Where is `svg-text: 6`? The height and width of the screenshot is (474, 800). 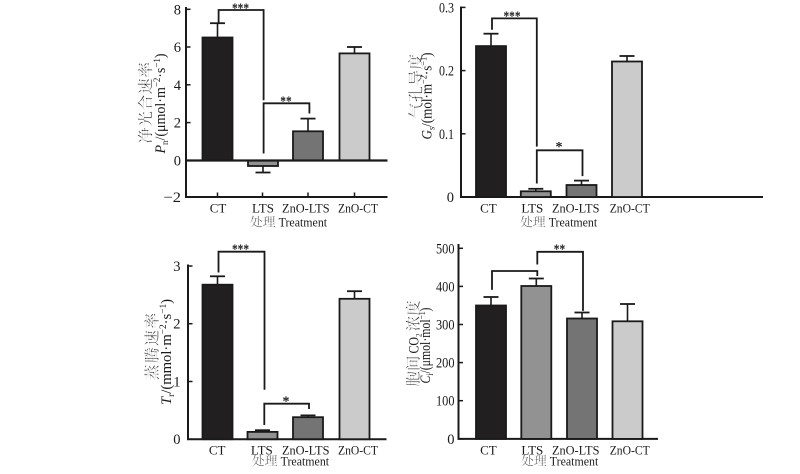 svg-text: 6 is located at coordinates (177, 48).